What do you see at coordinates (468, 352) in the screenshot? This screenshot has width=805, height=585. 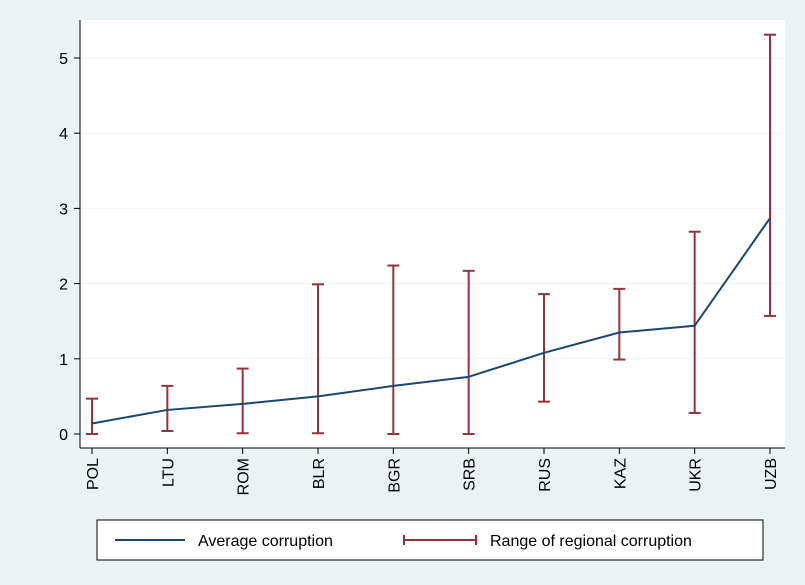 I see `range-bar-srb` at bounding box center [468, 352].